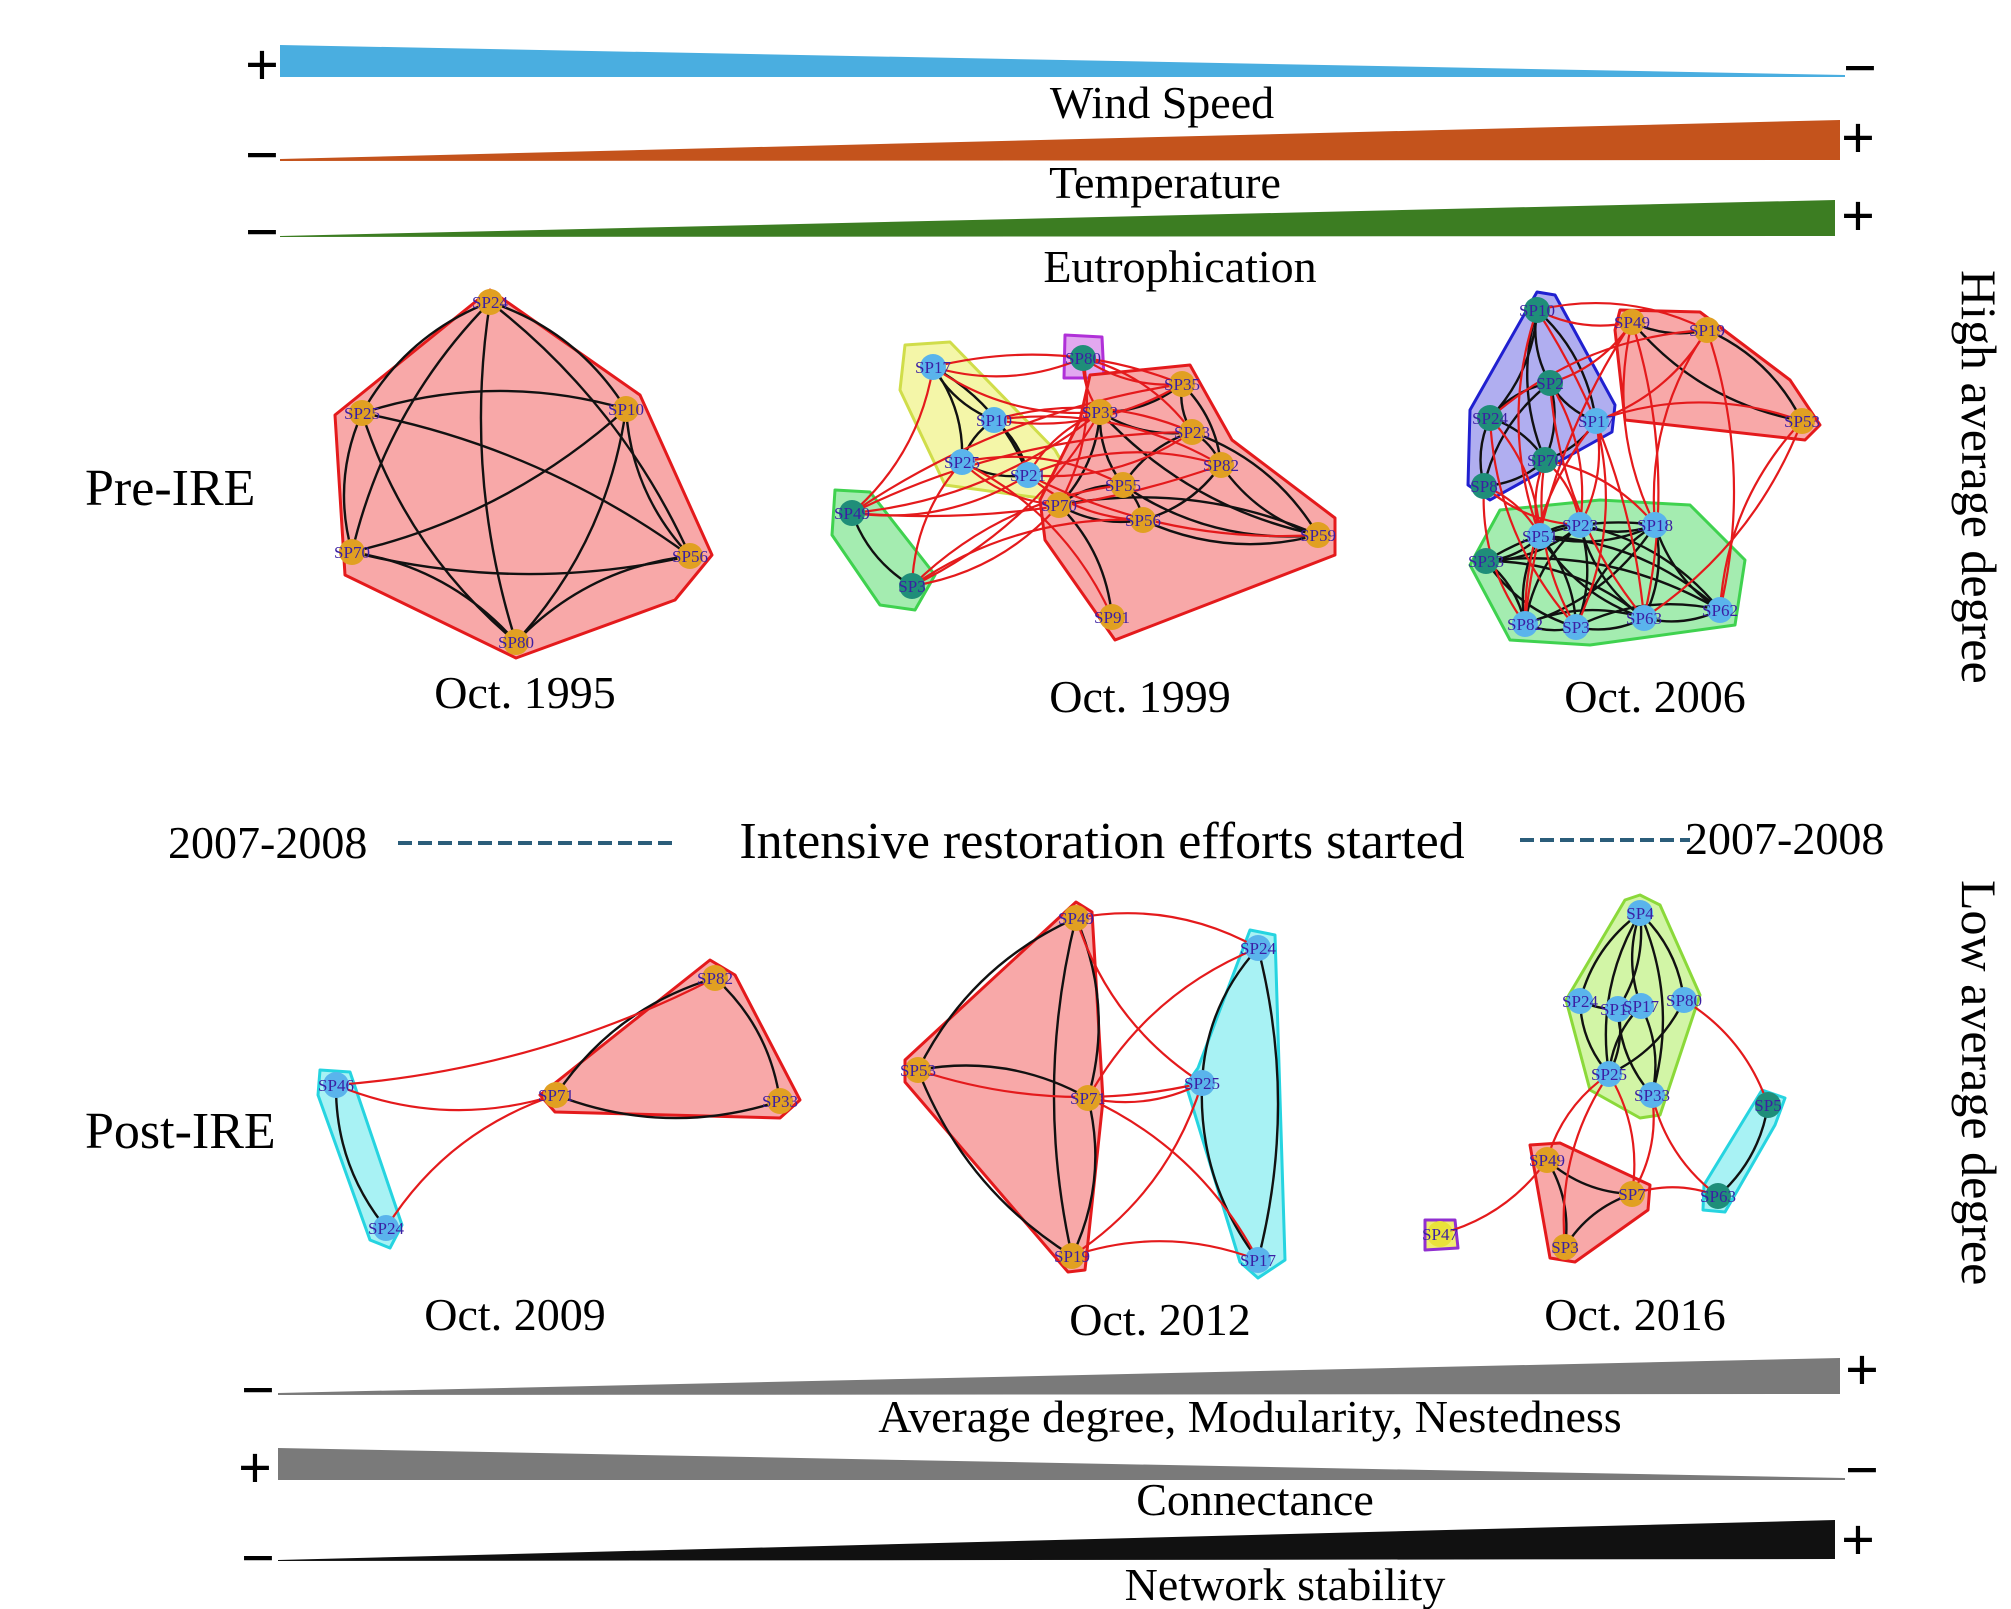 This screenshot has width=2011, height=1609. I want to click on degree-modularity-nestedness-wedge, so click(1059, 1376).